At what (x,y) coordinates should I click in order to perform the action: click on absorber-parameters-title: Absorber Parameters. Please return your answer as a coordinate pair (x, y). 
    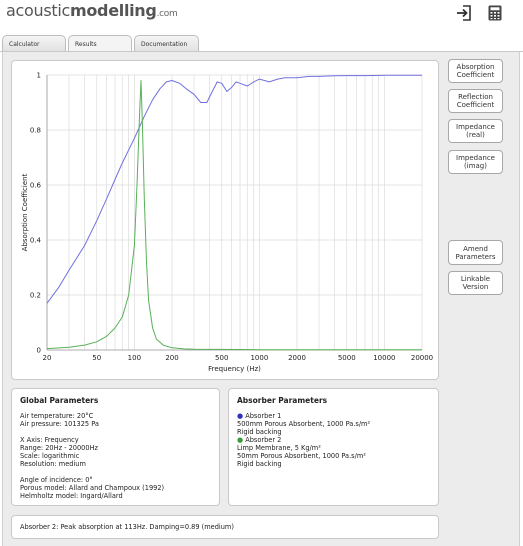
    Looking at the image, I should click on (282, 400).